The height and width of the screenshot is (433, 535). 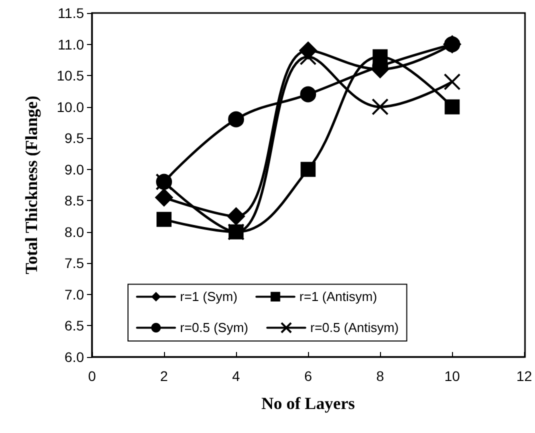 What do you see at coordinates (74, 232) in the screenshot?
I see `y-tick-label: 8.0` at bounding box center [74, 232].